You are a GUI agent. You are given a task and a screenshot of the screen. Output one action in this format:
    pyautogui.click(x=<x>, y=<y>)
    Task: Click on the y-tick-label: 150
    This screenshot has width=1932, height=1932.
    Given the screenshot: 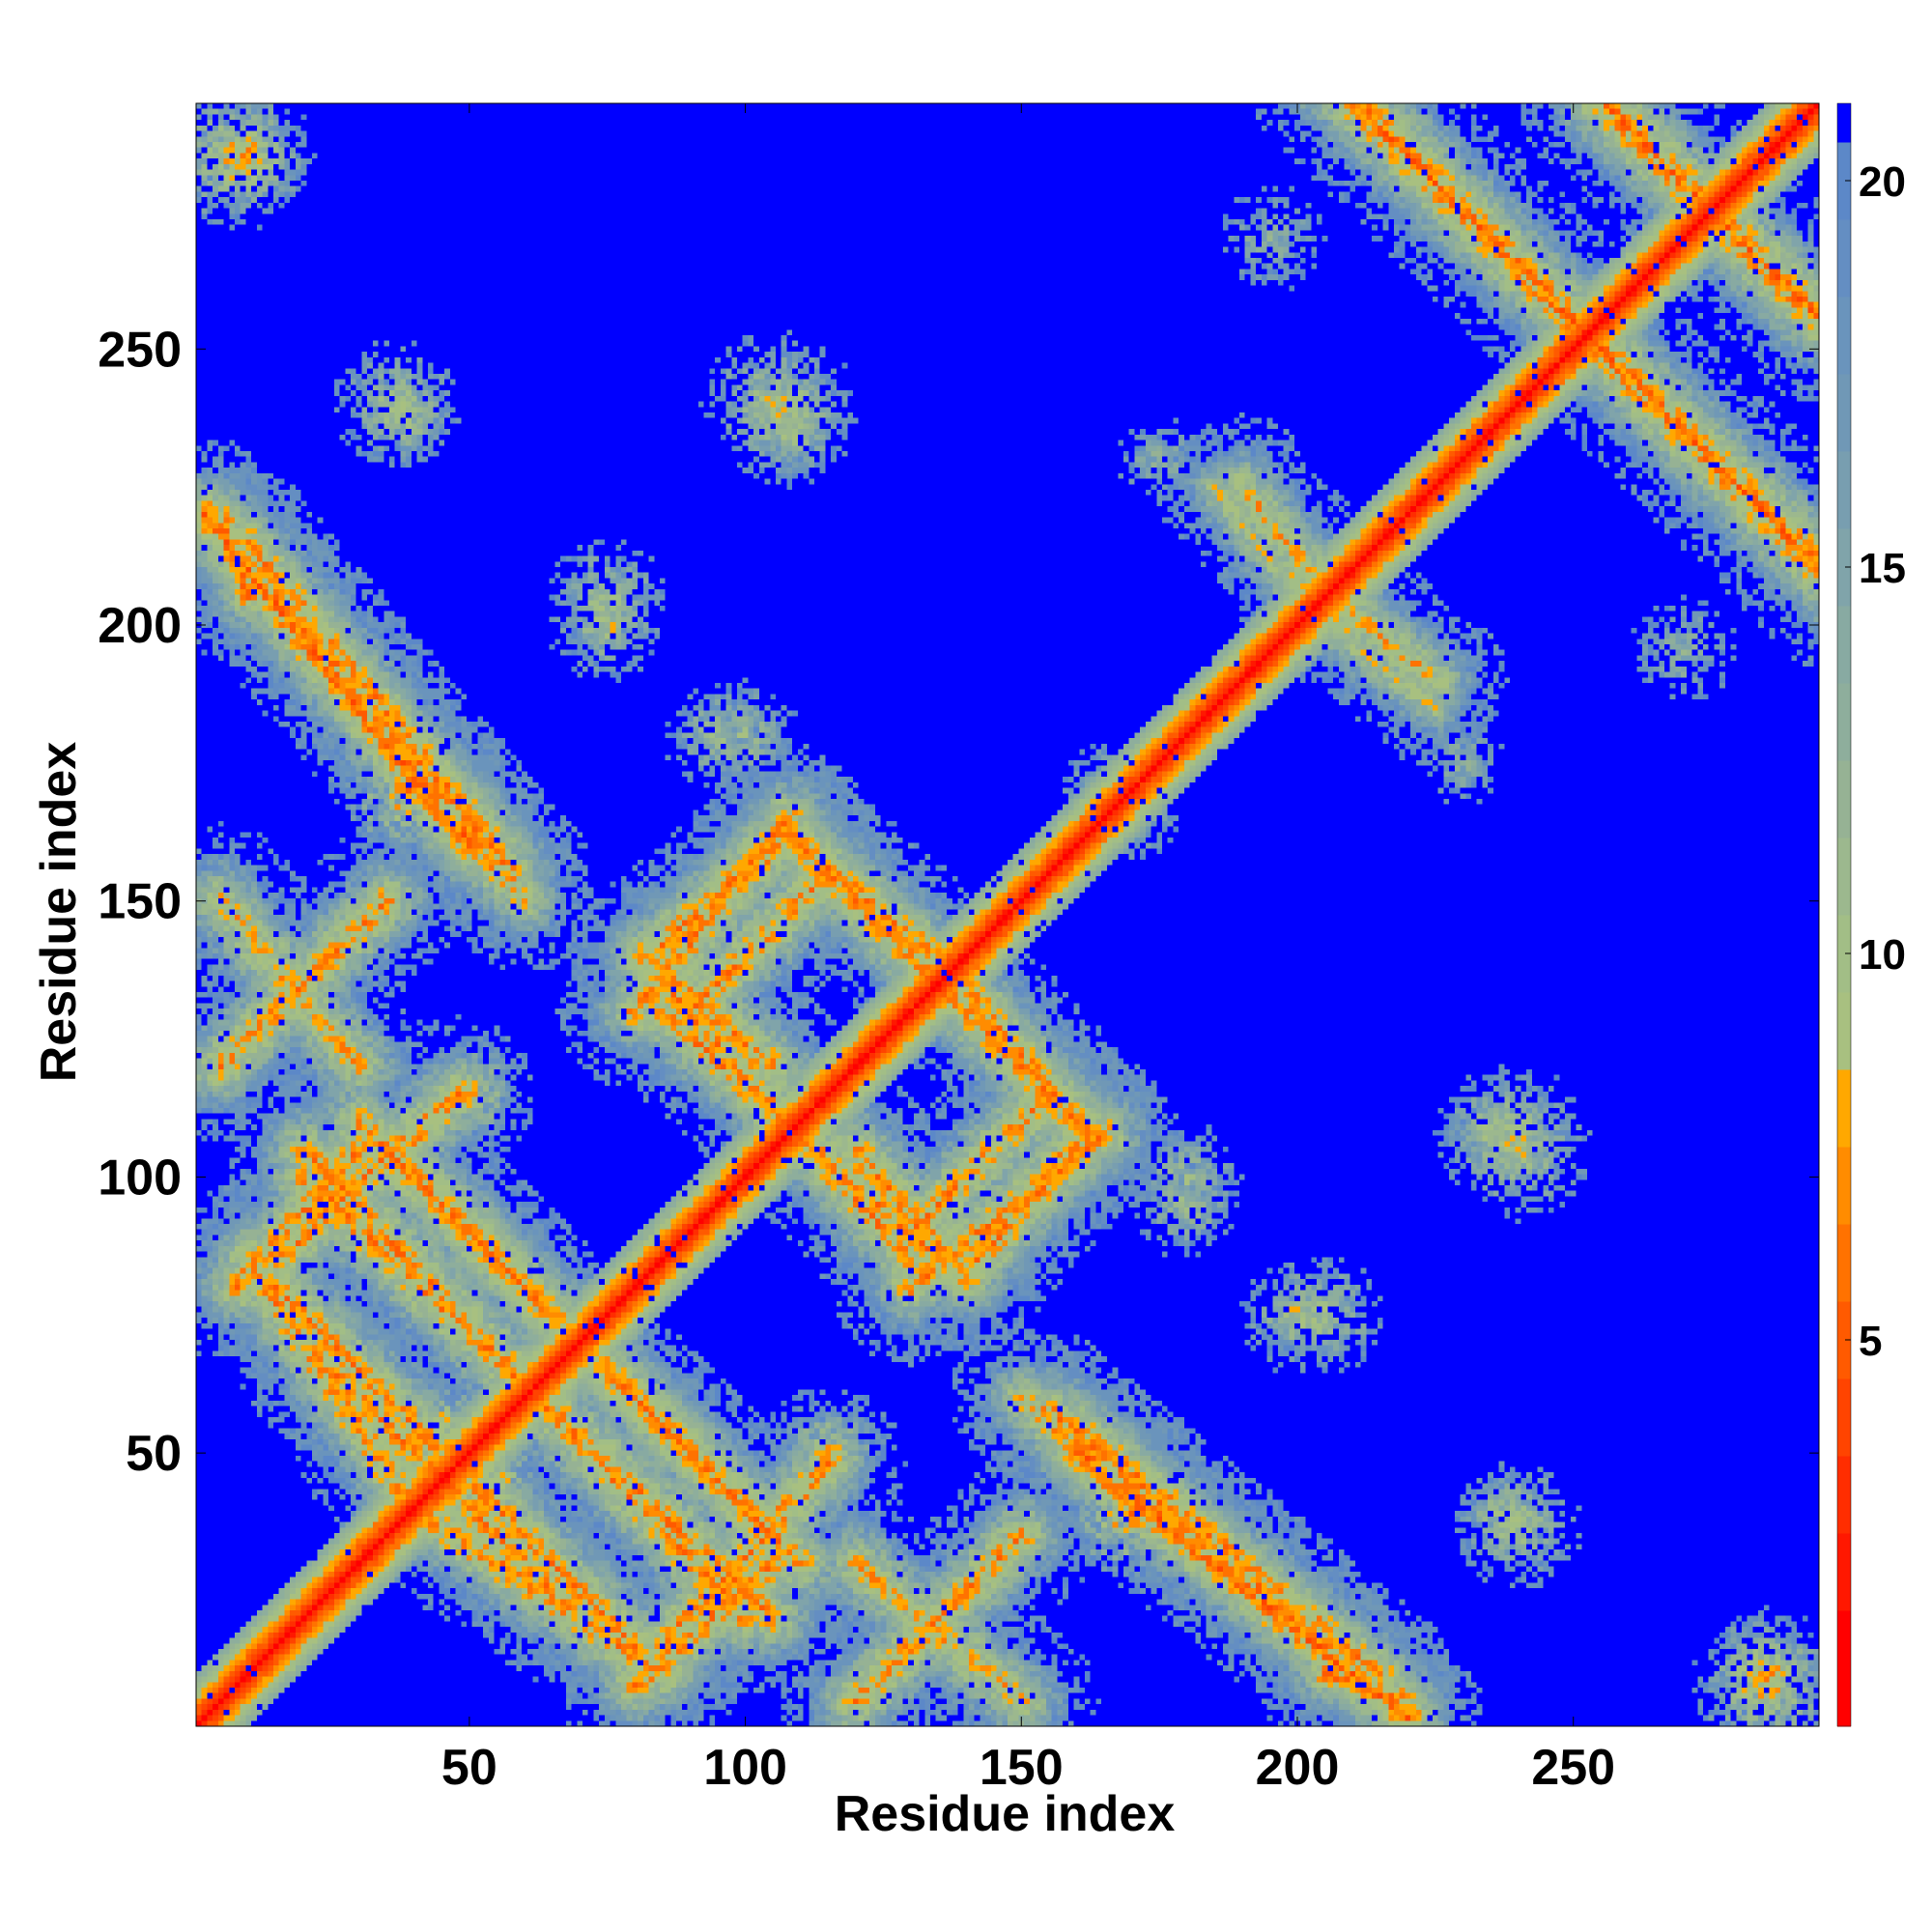 What is the action you would take?
    pyautogui.click(x=140, y=902)
    